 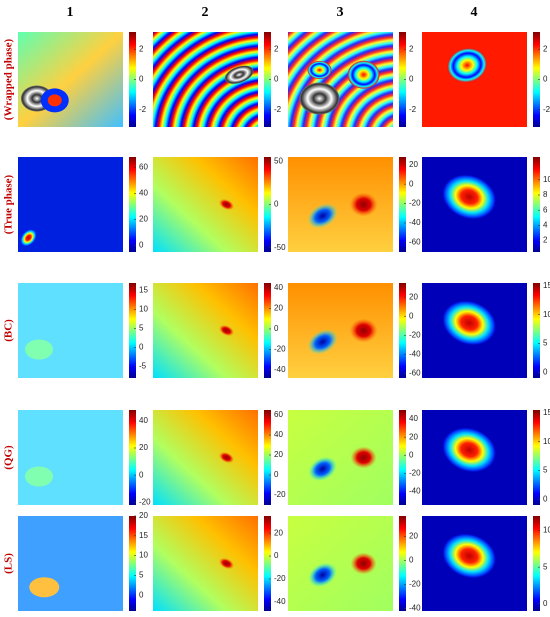 What do you see at coordinates (545, 194) in the screenshot?
I see `colorbar-tick-label: 8` at bounding box center [545, 194].